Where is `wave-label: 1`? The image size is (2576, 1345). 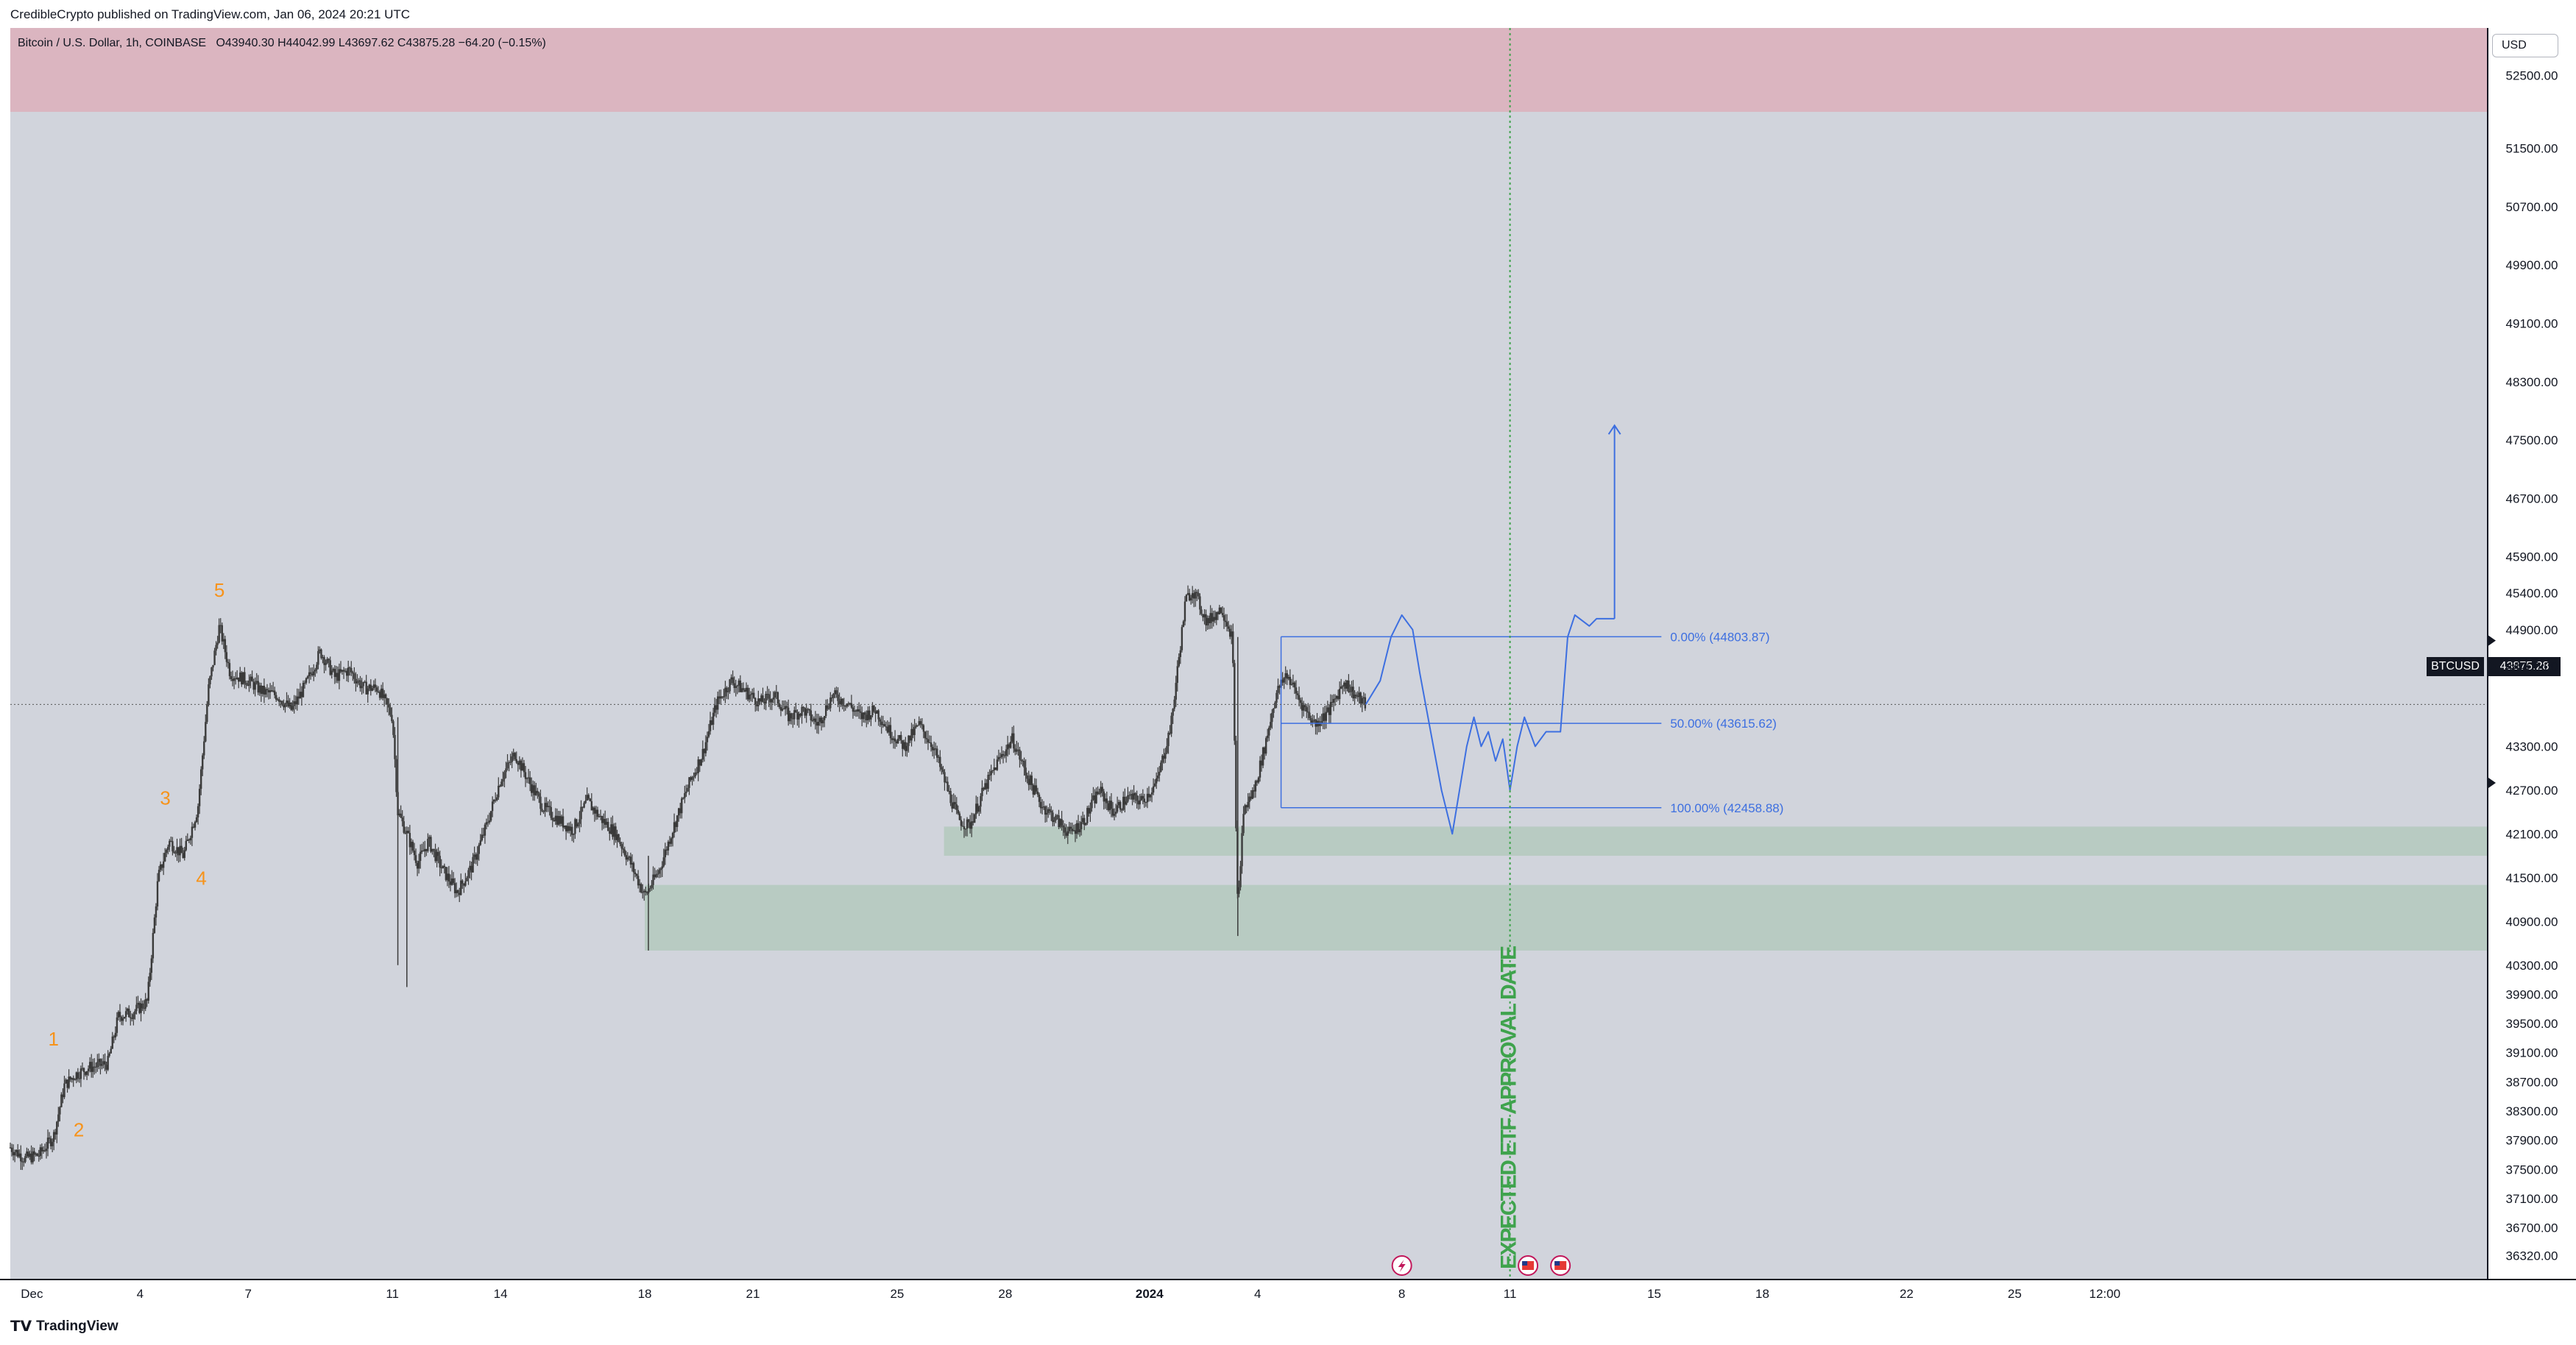
wave-label: 1 is located at coordinates (54, 1039).